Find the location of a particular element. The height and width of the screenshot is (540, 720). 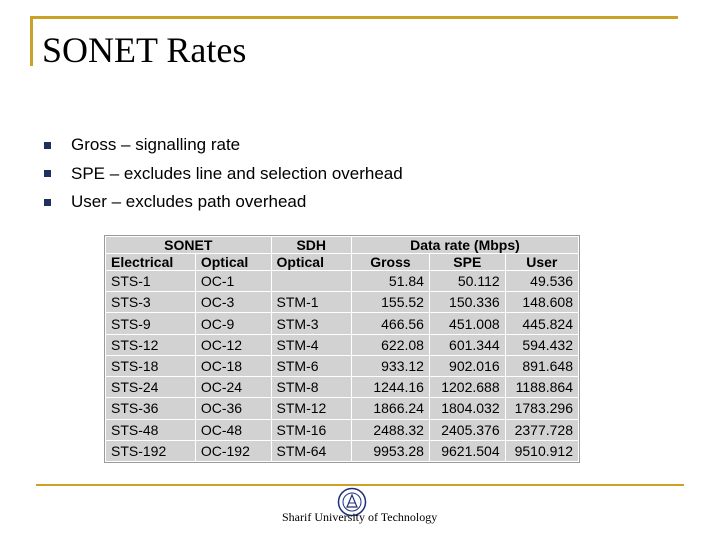

slide-title: SONET Rates is located at coordinates (144, 50).